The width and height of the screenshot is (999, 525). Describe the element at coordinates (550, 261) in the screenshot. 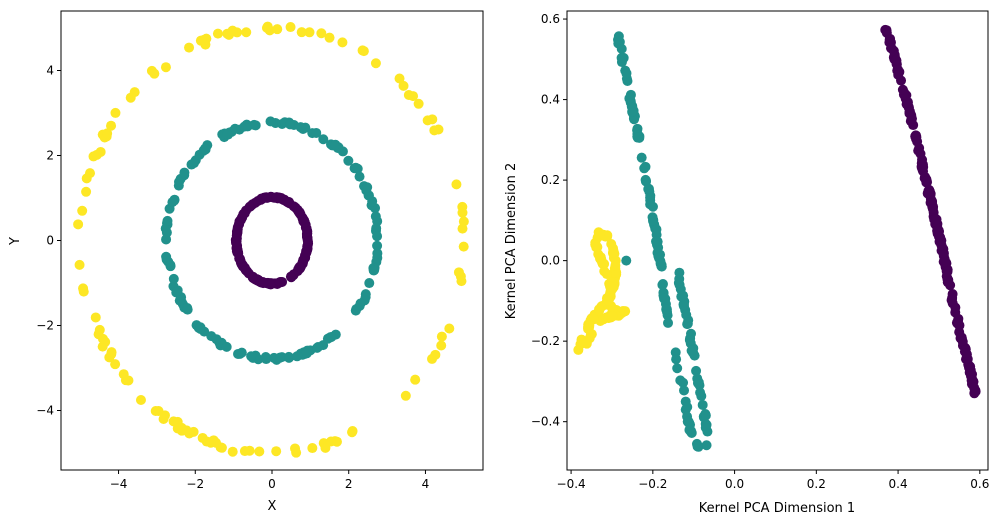

I see `y-tick-label: 0.0` at that location.